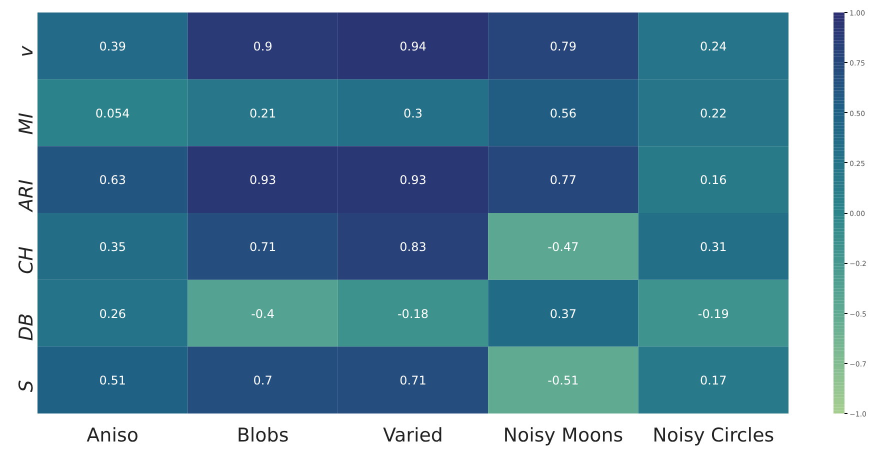 The width and height of the screenshot is (869, 449). Describe the element at coordinates (112, 113) in the screenshot. I see `data-label: 0.054` at that location.